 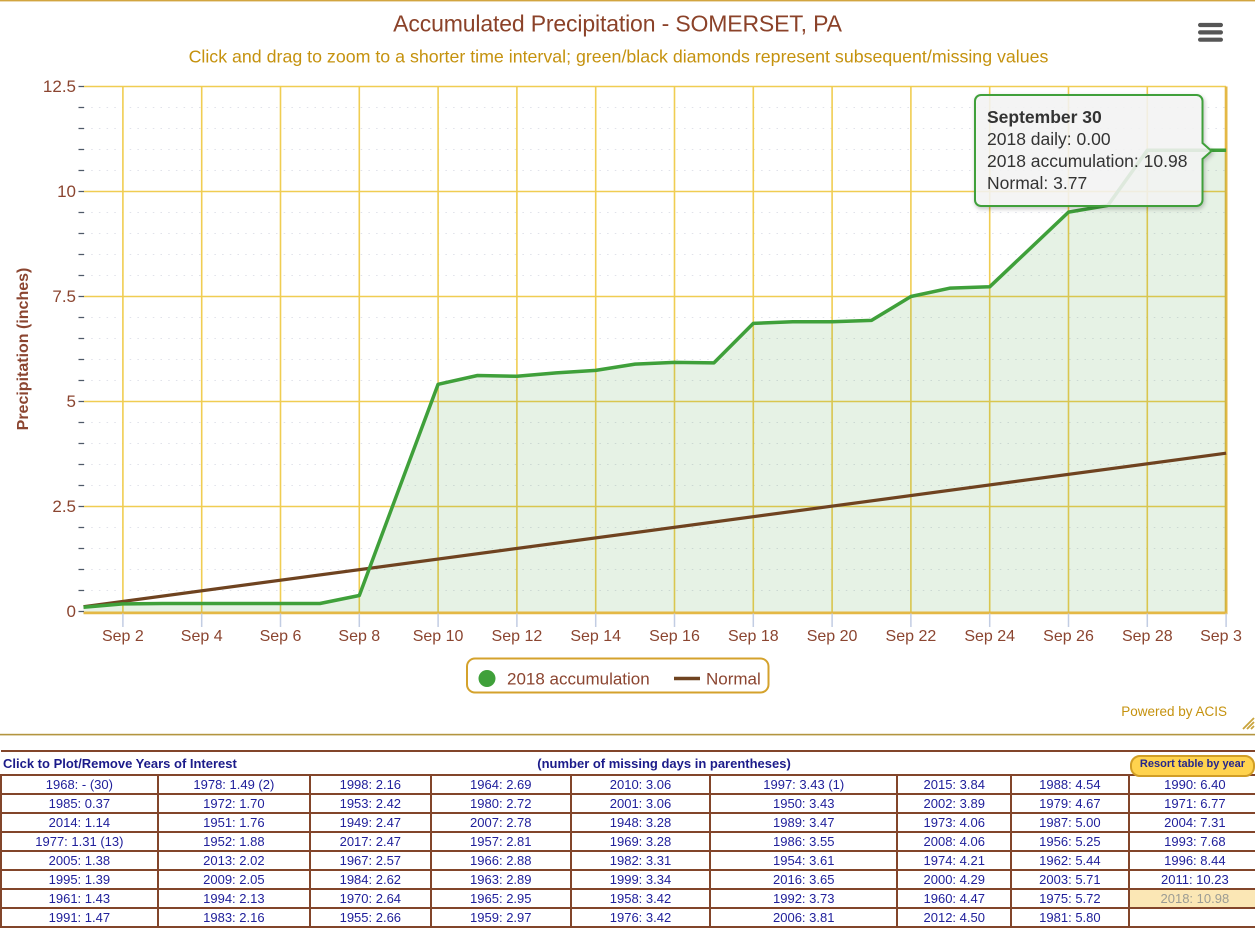 What do you see at coordinates (595, 636) in the screenshot?
I see `svg-text: Sep 14` at bounding box center [595, 636].